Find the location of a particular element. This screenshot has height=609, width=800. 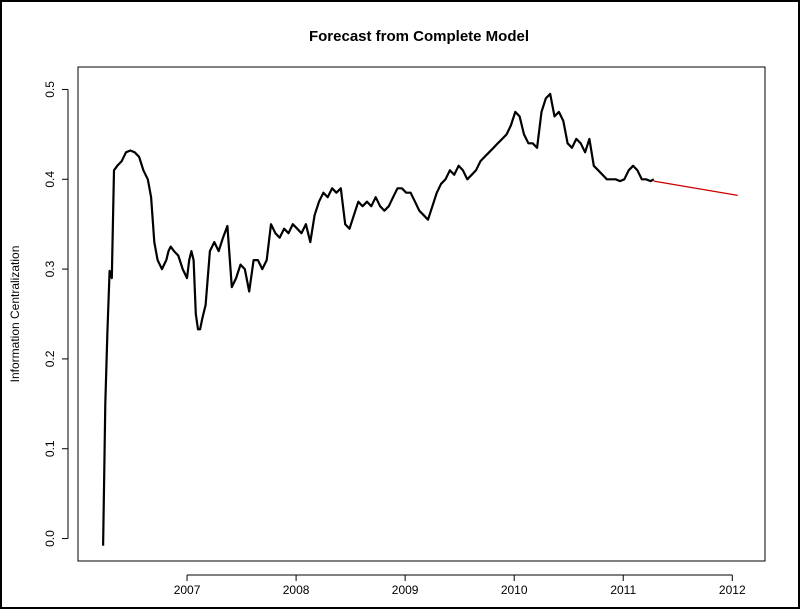

y-tick-label: 0.3 is located at coordinates (50, 268).